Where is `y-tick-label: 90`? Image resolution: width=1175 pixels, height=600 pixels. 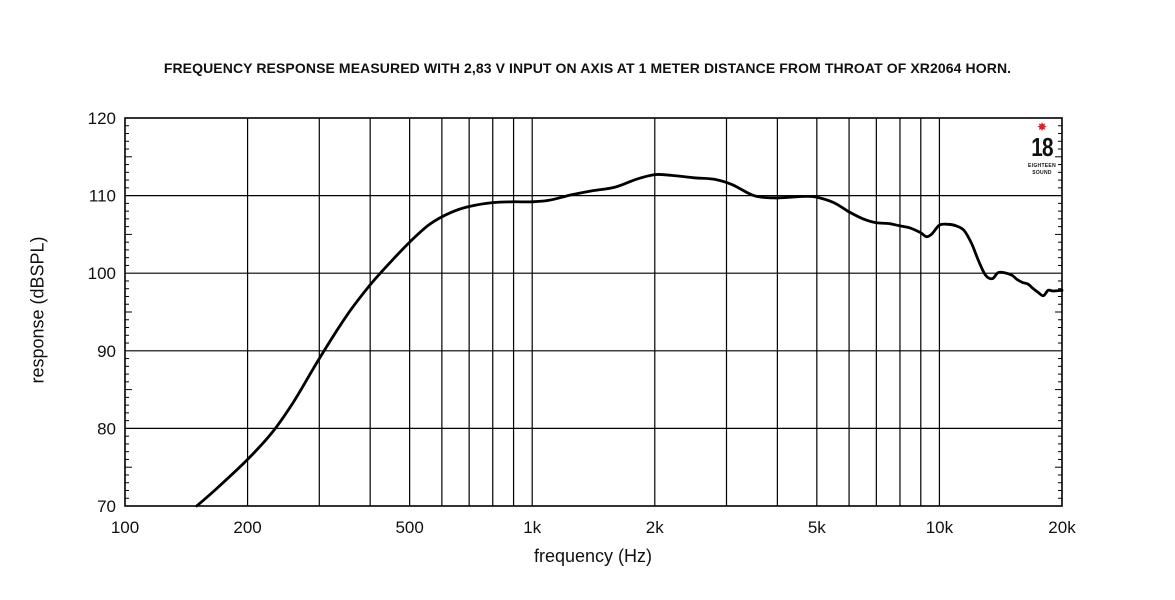
y-tick-label: 90 is located at coordinates (106, 351).